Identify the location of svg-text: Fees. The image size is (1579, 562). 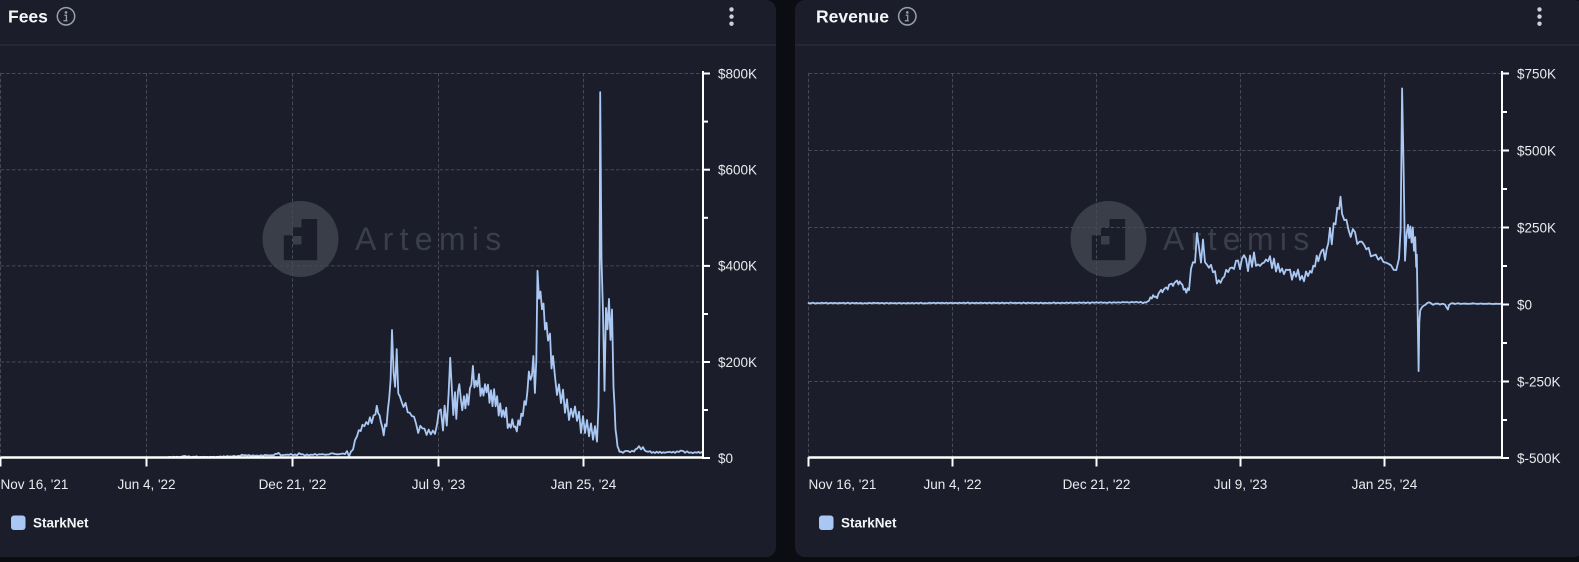
(28, 17).